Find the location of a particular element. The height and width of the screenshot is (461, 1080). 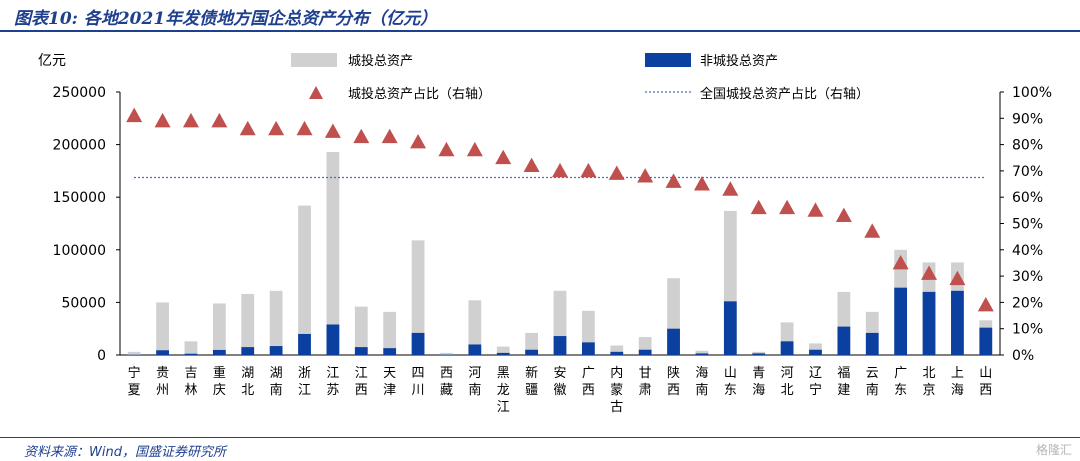

watermark: 格隆汇 is located at coordinates (1053, 450).